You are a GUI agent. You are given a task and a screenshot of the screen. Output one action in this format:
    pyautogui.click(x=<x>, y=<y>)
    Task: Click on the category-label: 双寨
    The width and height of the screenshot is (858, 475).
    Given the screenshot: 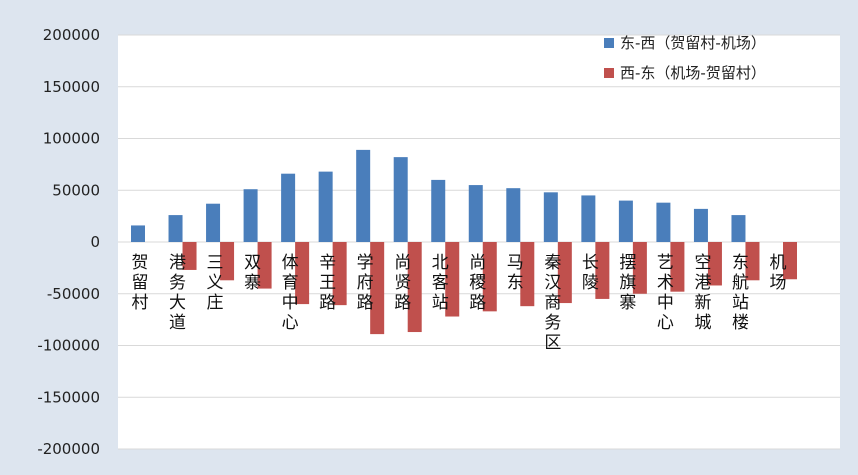 What is the action you would take?
    pyautogui.click(x=252, y=273)
    